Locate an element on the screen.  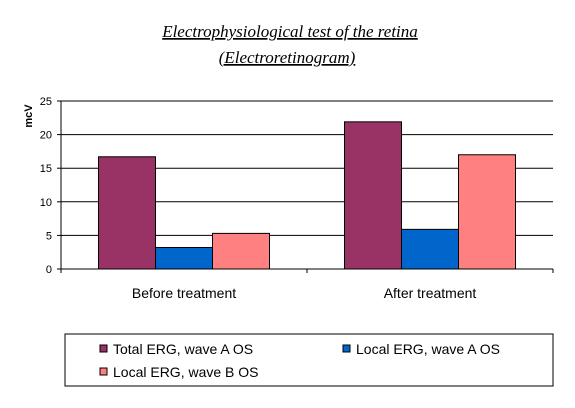
legend-label: Total ERG, wave A OS is located at coordinates (183, 349).